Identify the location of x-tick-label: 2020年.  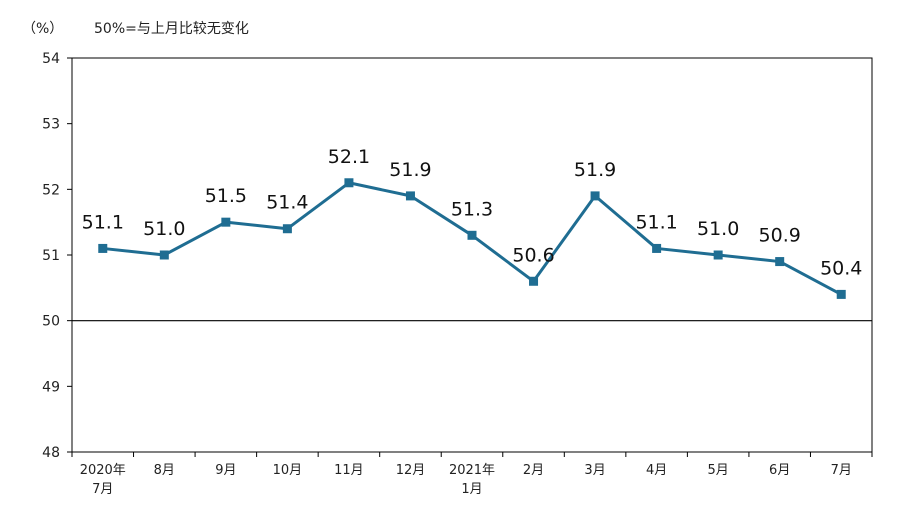
(103, 470).